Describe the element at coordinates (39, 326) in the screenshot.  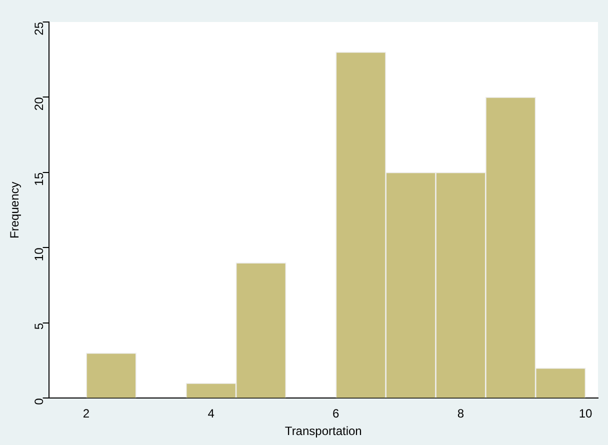
I see `y-tick-label: 5` at that location.